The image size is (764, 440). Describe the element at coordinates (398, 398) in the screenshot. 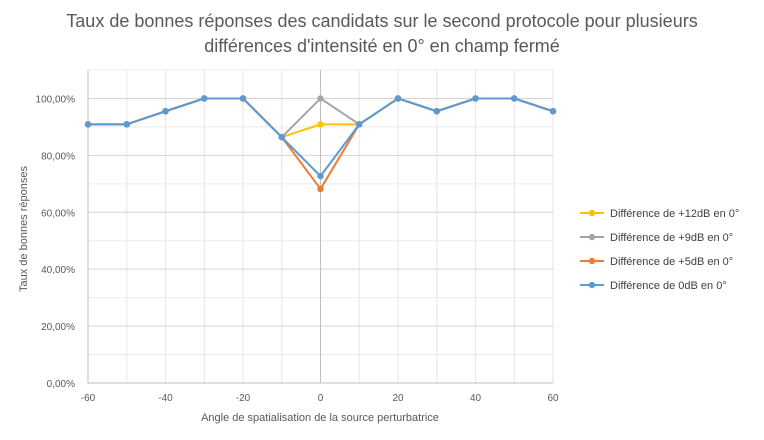

I see `x-tick-label: 20` at that location.